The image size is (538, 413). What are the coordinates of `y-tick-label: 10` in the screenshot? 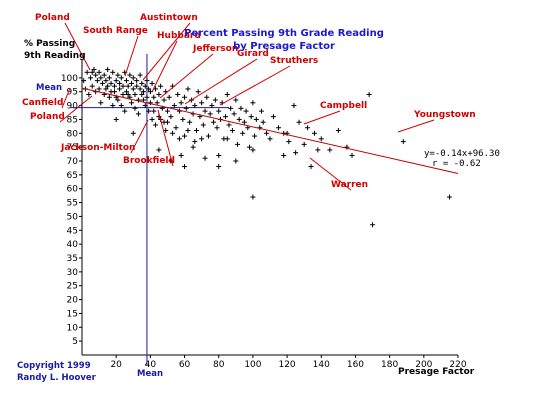 It's located at (73, 328).